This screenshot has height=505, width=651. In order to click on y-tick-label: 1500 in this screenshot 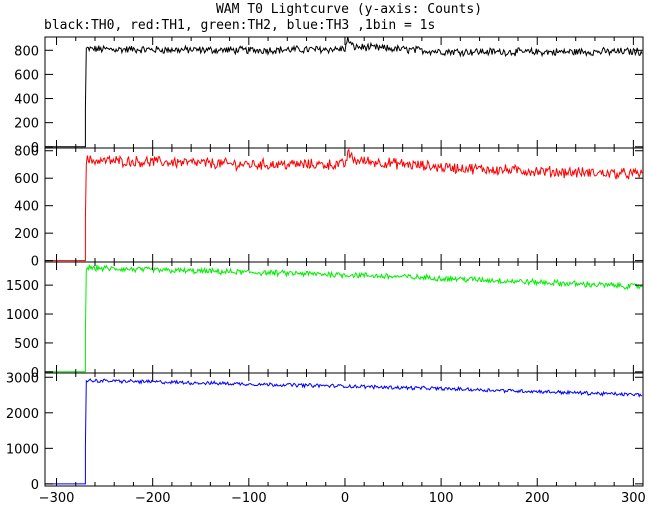, I will do `click(22, 286)`.